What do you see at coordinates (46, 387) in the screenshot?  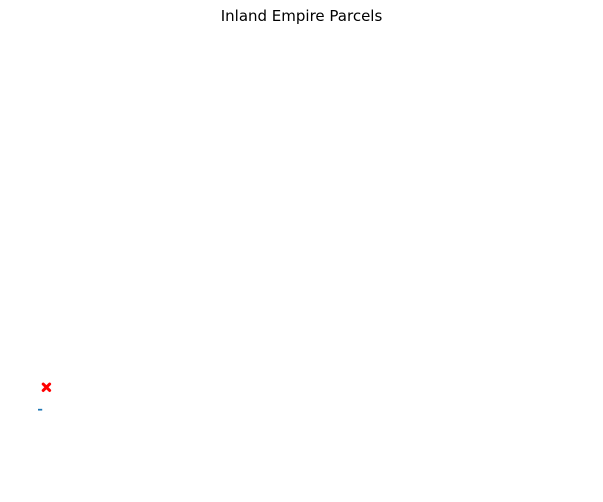 I see `x-marker-icon` at bounding box center [46, 387].